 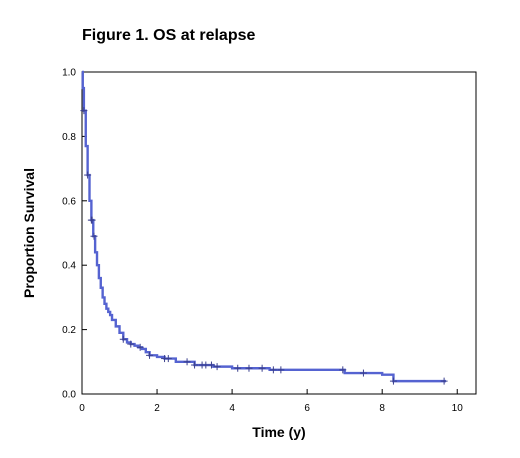 What do you see at coordinates (74, 234) in the screenshot?
I see `y-axis: 0.0 0.2 0.4 0.6 0.8 1.0` at bounding box center [74, 234].